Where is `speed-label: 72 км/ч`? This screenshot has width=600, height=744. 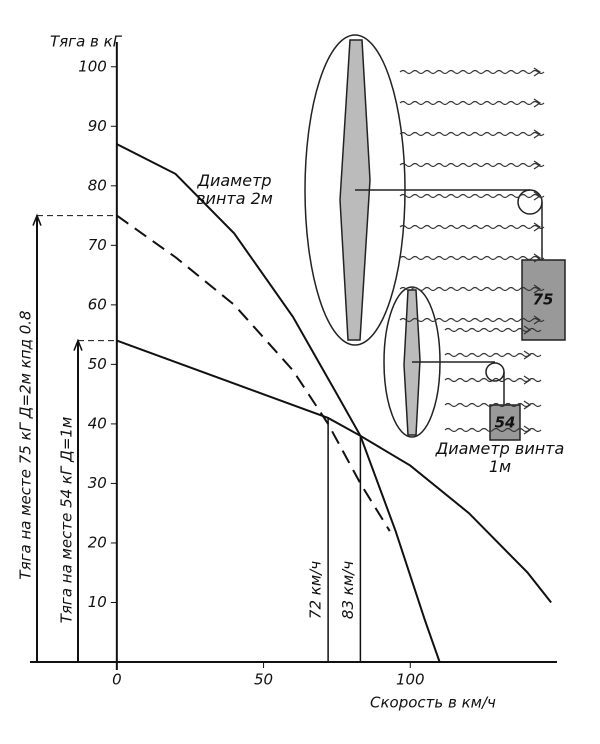
speed-label: 72 км/ч is located at coordinates (316, 590).